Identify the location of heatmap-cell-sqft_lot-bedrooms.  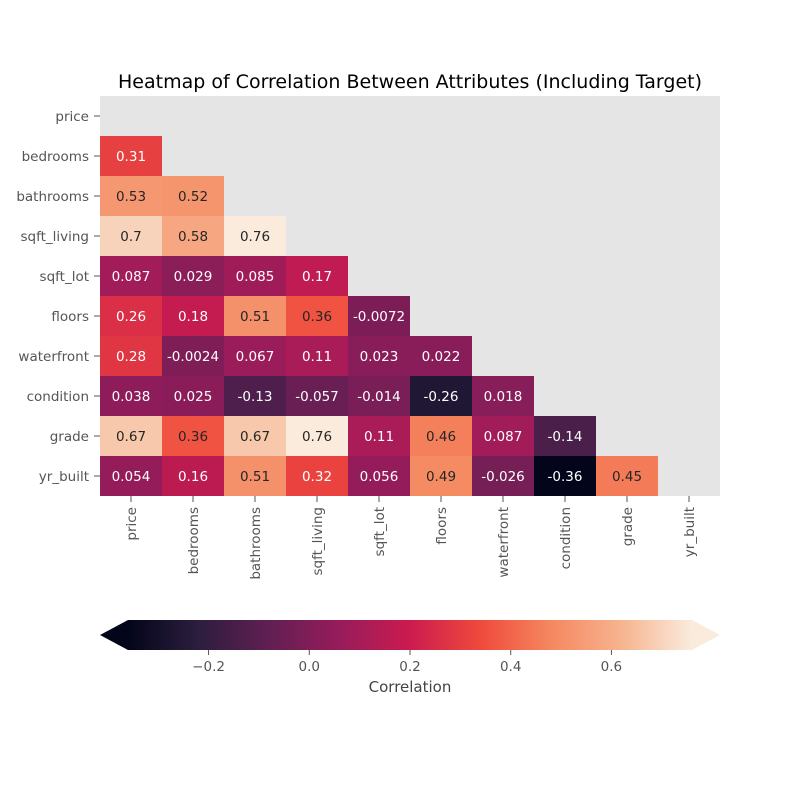
(193, 276).